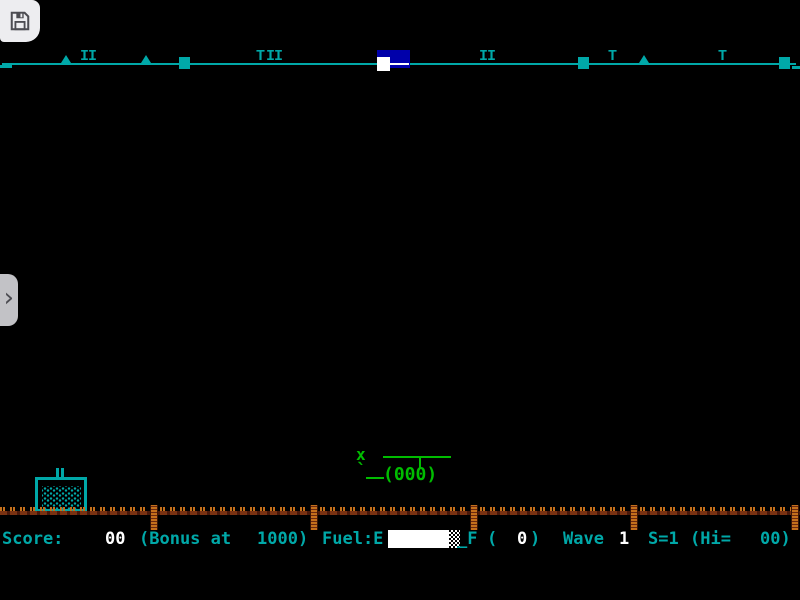 This screenshot has height=600, width=800. I want to click on fuel-paren-open: (, so click(492, 539).